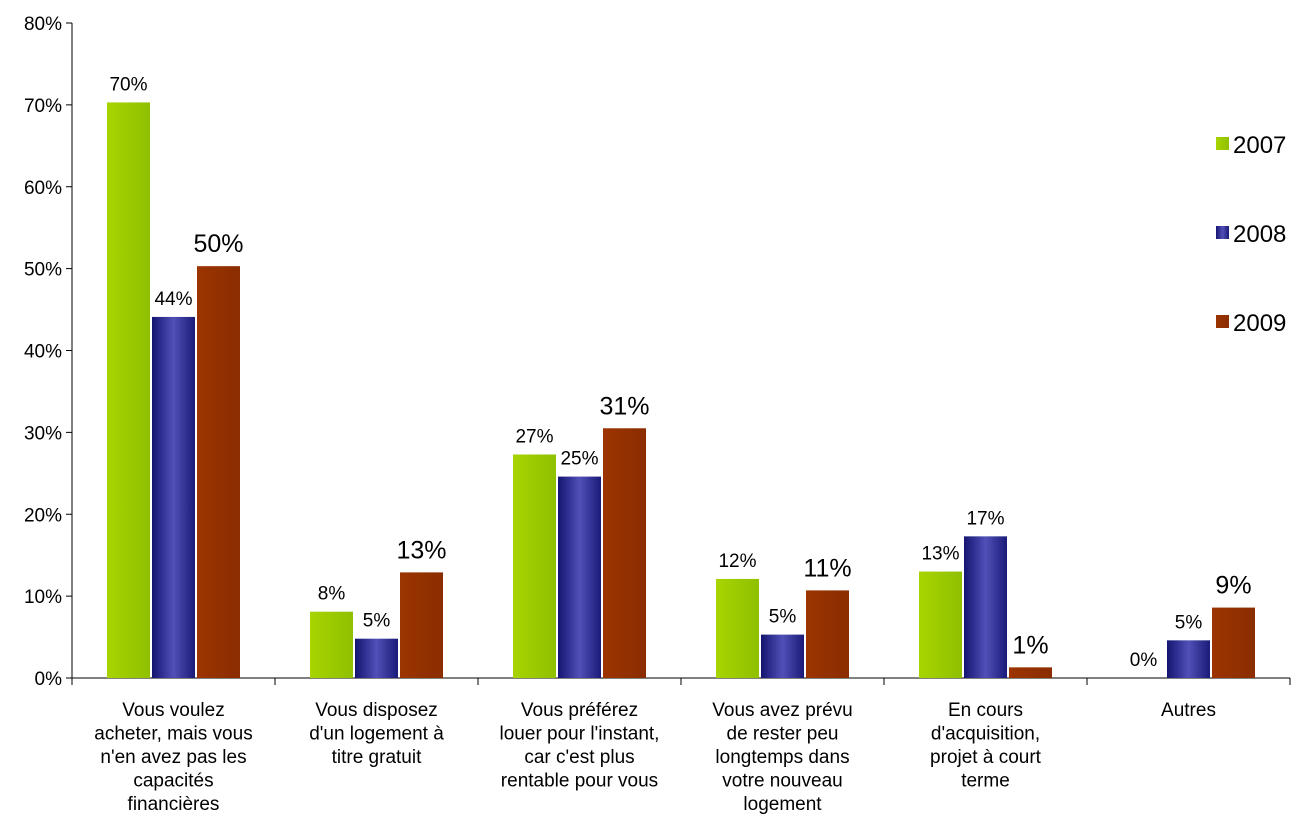  Describe the element at coordinates (173, 299) in the screenshot. I see `data-label-2008-0: 44%` at that location.